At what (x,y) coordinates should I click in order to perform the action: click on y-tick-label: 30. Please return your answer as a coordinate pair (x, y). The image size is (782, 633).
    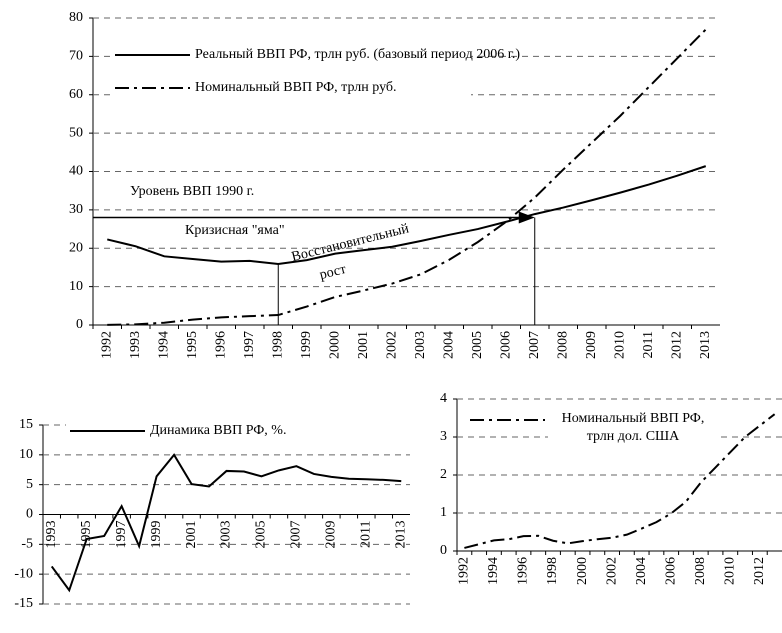
    Looking at the image, I should click on (76, 209).